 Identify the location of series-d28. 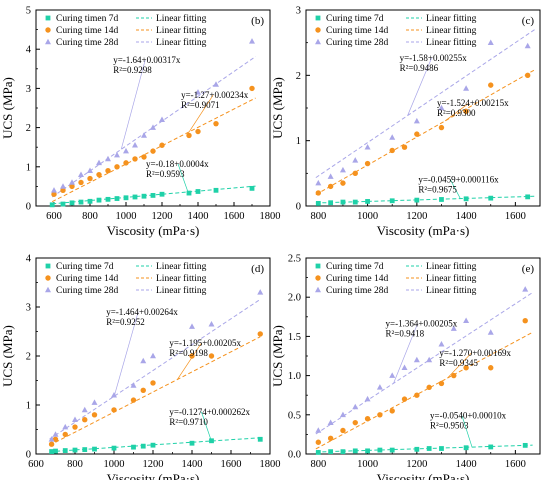
(423, 112).